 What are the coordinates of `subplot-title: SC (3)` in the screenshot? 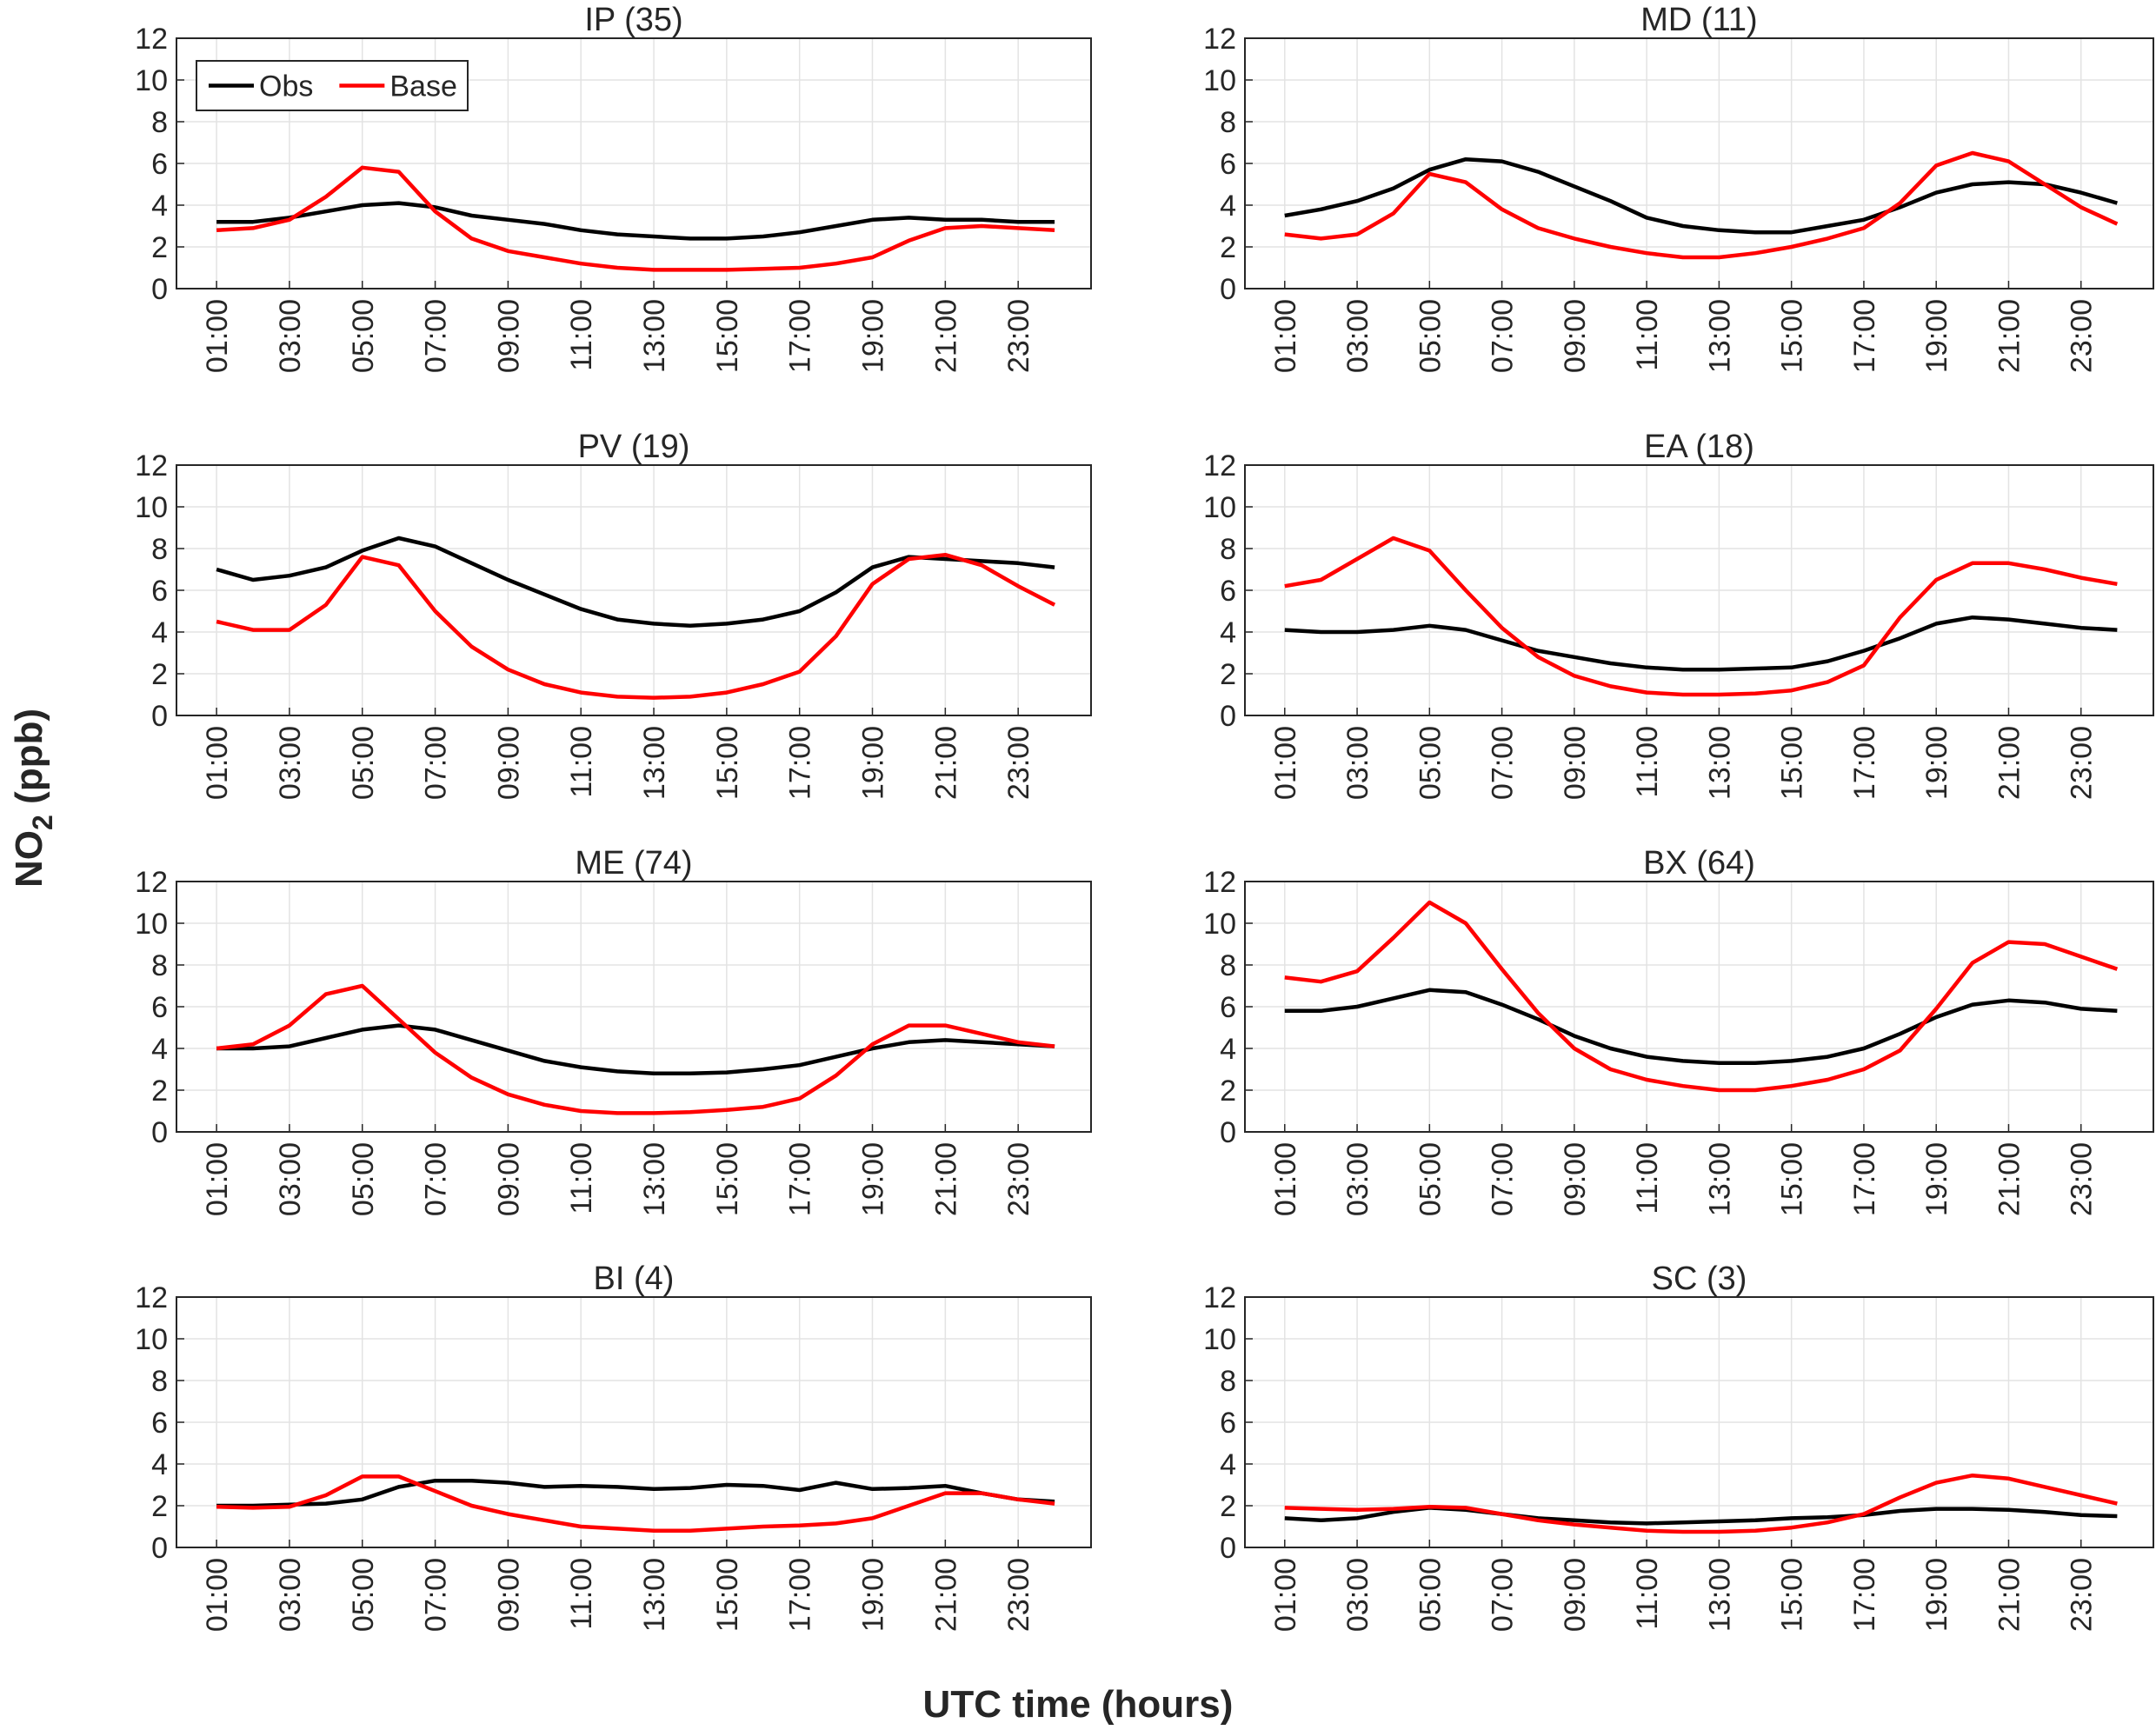 It's located at (1699, 1279).